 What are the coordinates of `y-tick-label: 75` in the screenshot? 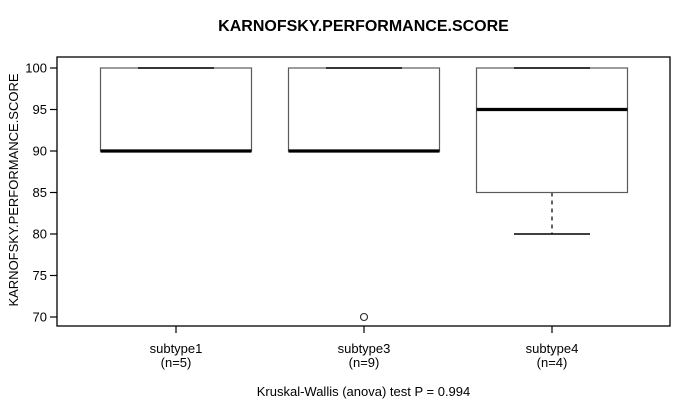 It's located at (40, 275).